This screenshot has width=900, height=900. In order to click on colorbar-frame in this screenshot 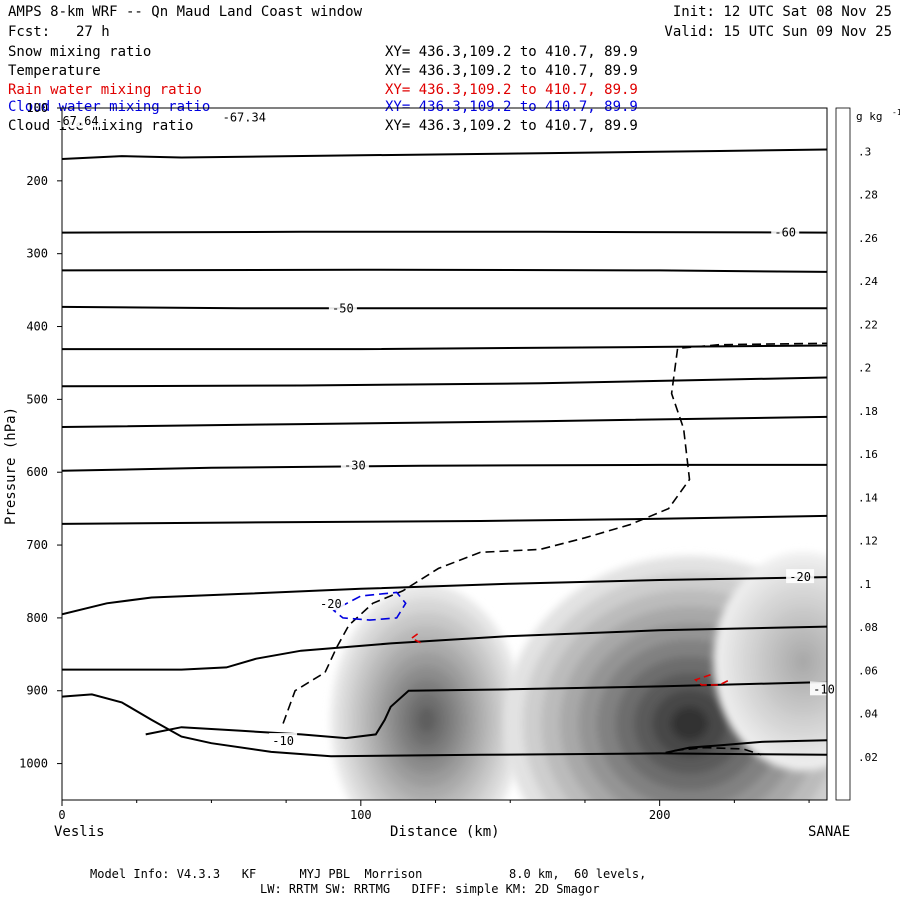, I will do `click(843, 454)`.